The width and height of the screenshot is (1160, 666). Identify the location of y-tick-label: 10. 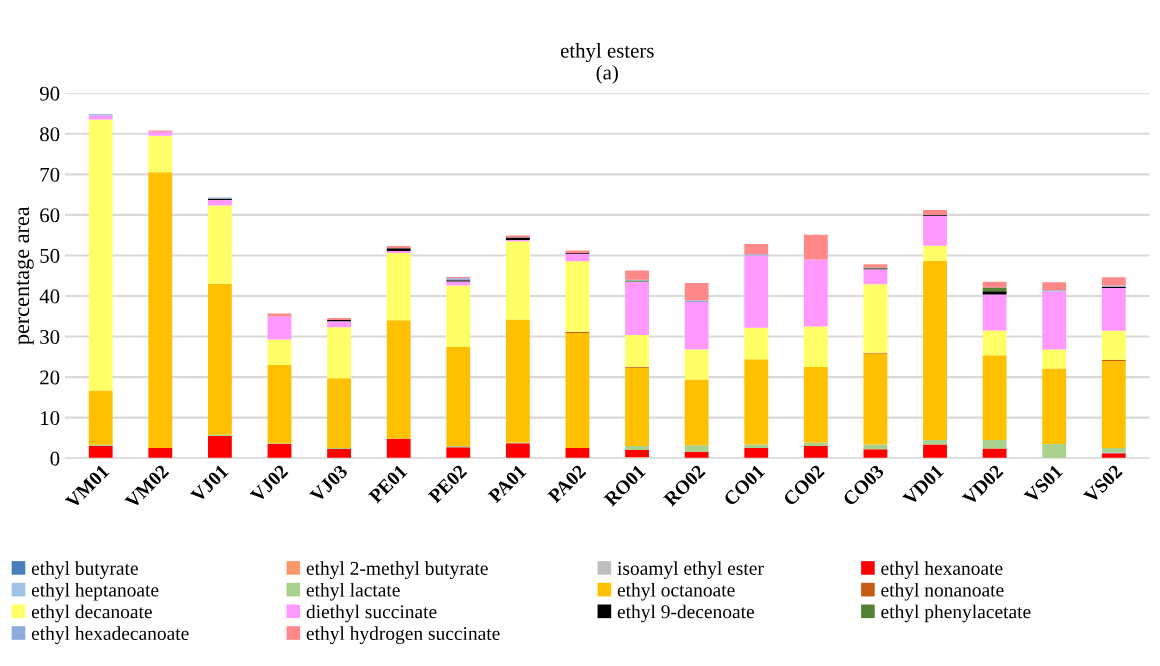
(50, 418).